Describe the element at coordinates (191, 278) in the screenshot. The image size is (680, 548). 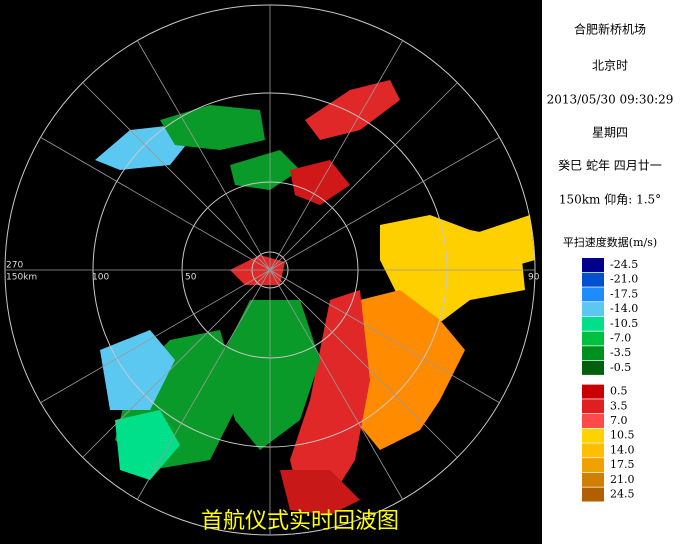
I see `range-label: 50` at that location.